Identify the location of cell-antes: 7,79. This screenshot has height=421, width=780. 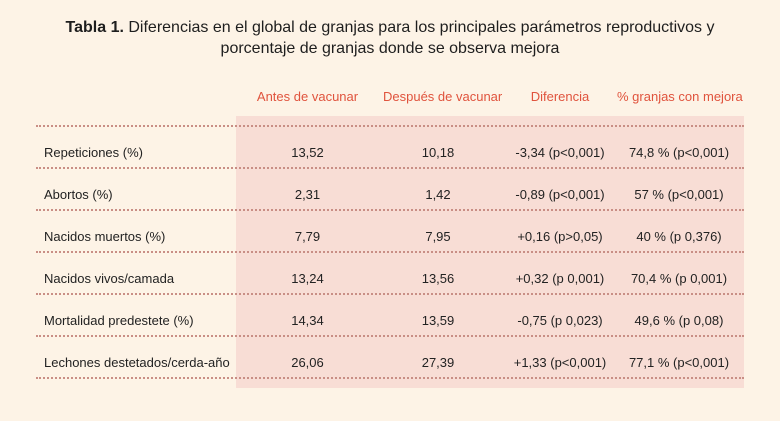
(307, 236).